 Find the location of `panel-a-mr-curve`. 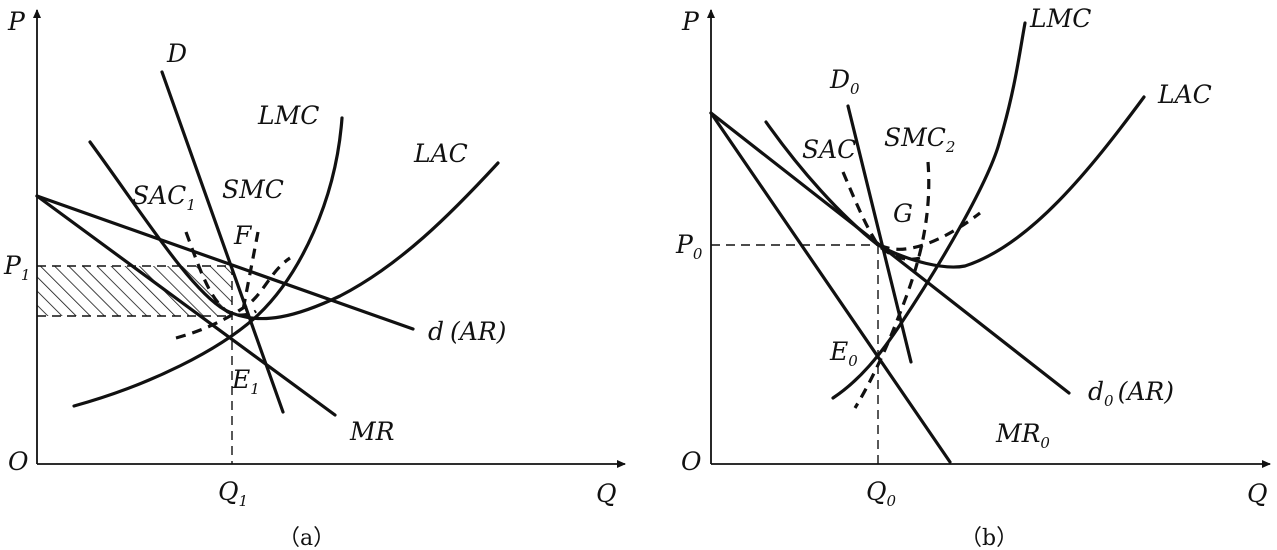

panel-a-mr-curve is located at coordinates (186, 305).